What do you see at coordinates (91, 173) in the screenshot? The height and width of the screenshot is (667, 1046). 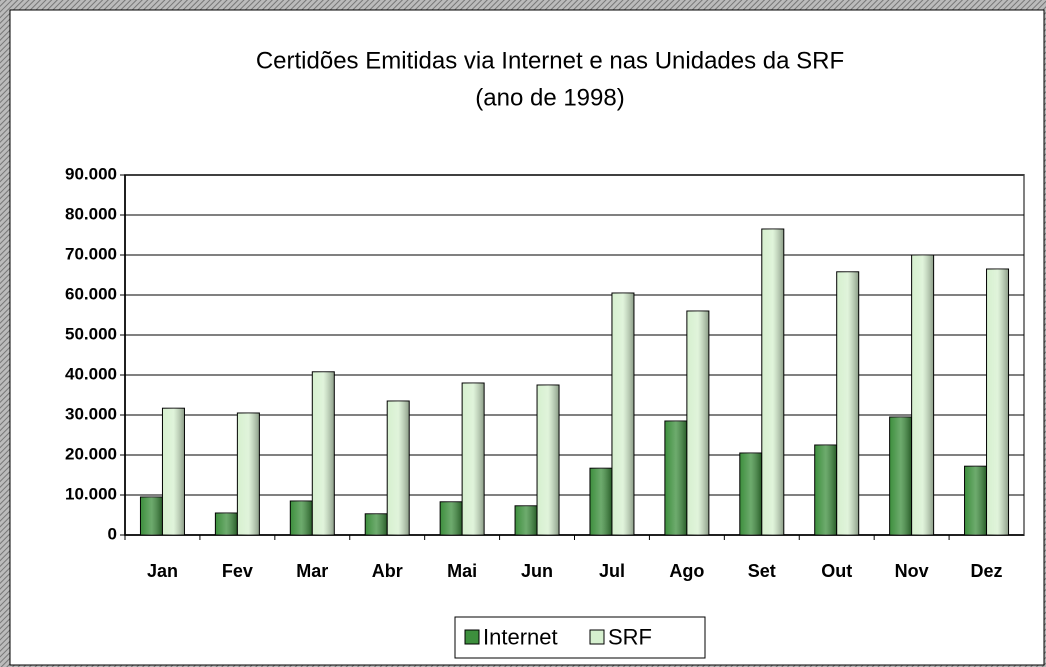 I see `y-tick-label: 90.000` at bounding box center [91, 173].